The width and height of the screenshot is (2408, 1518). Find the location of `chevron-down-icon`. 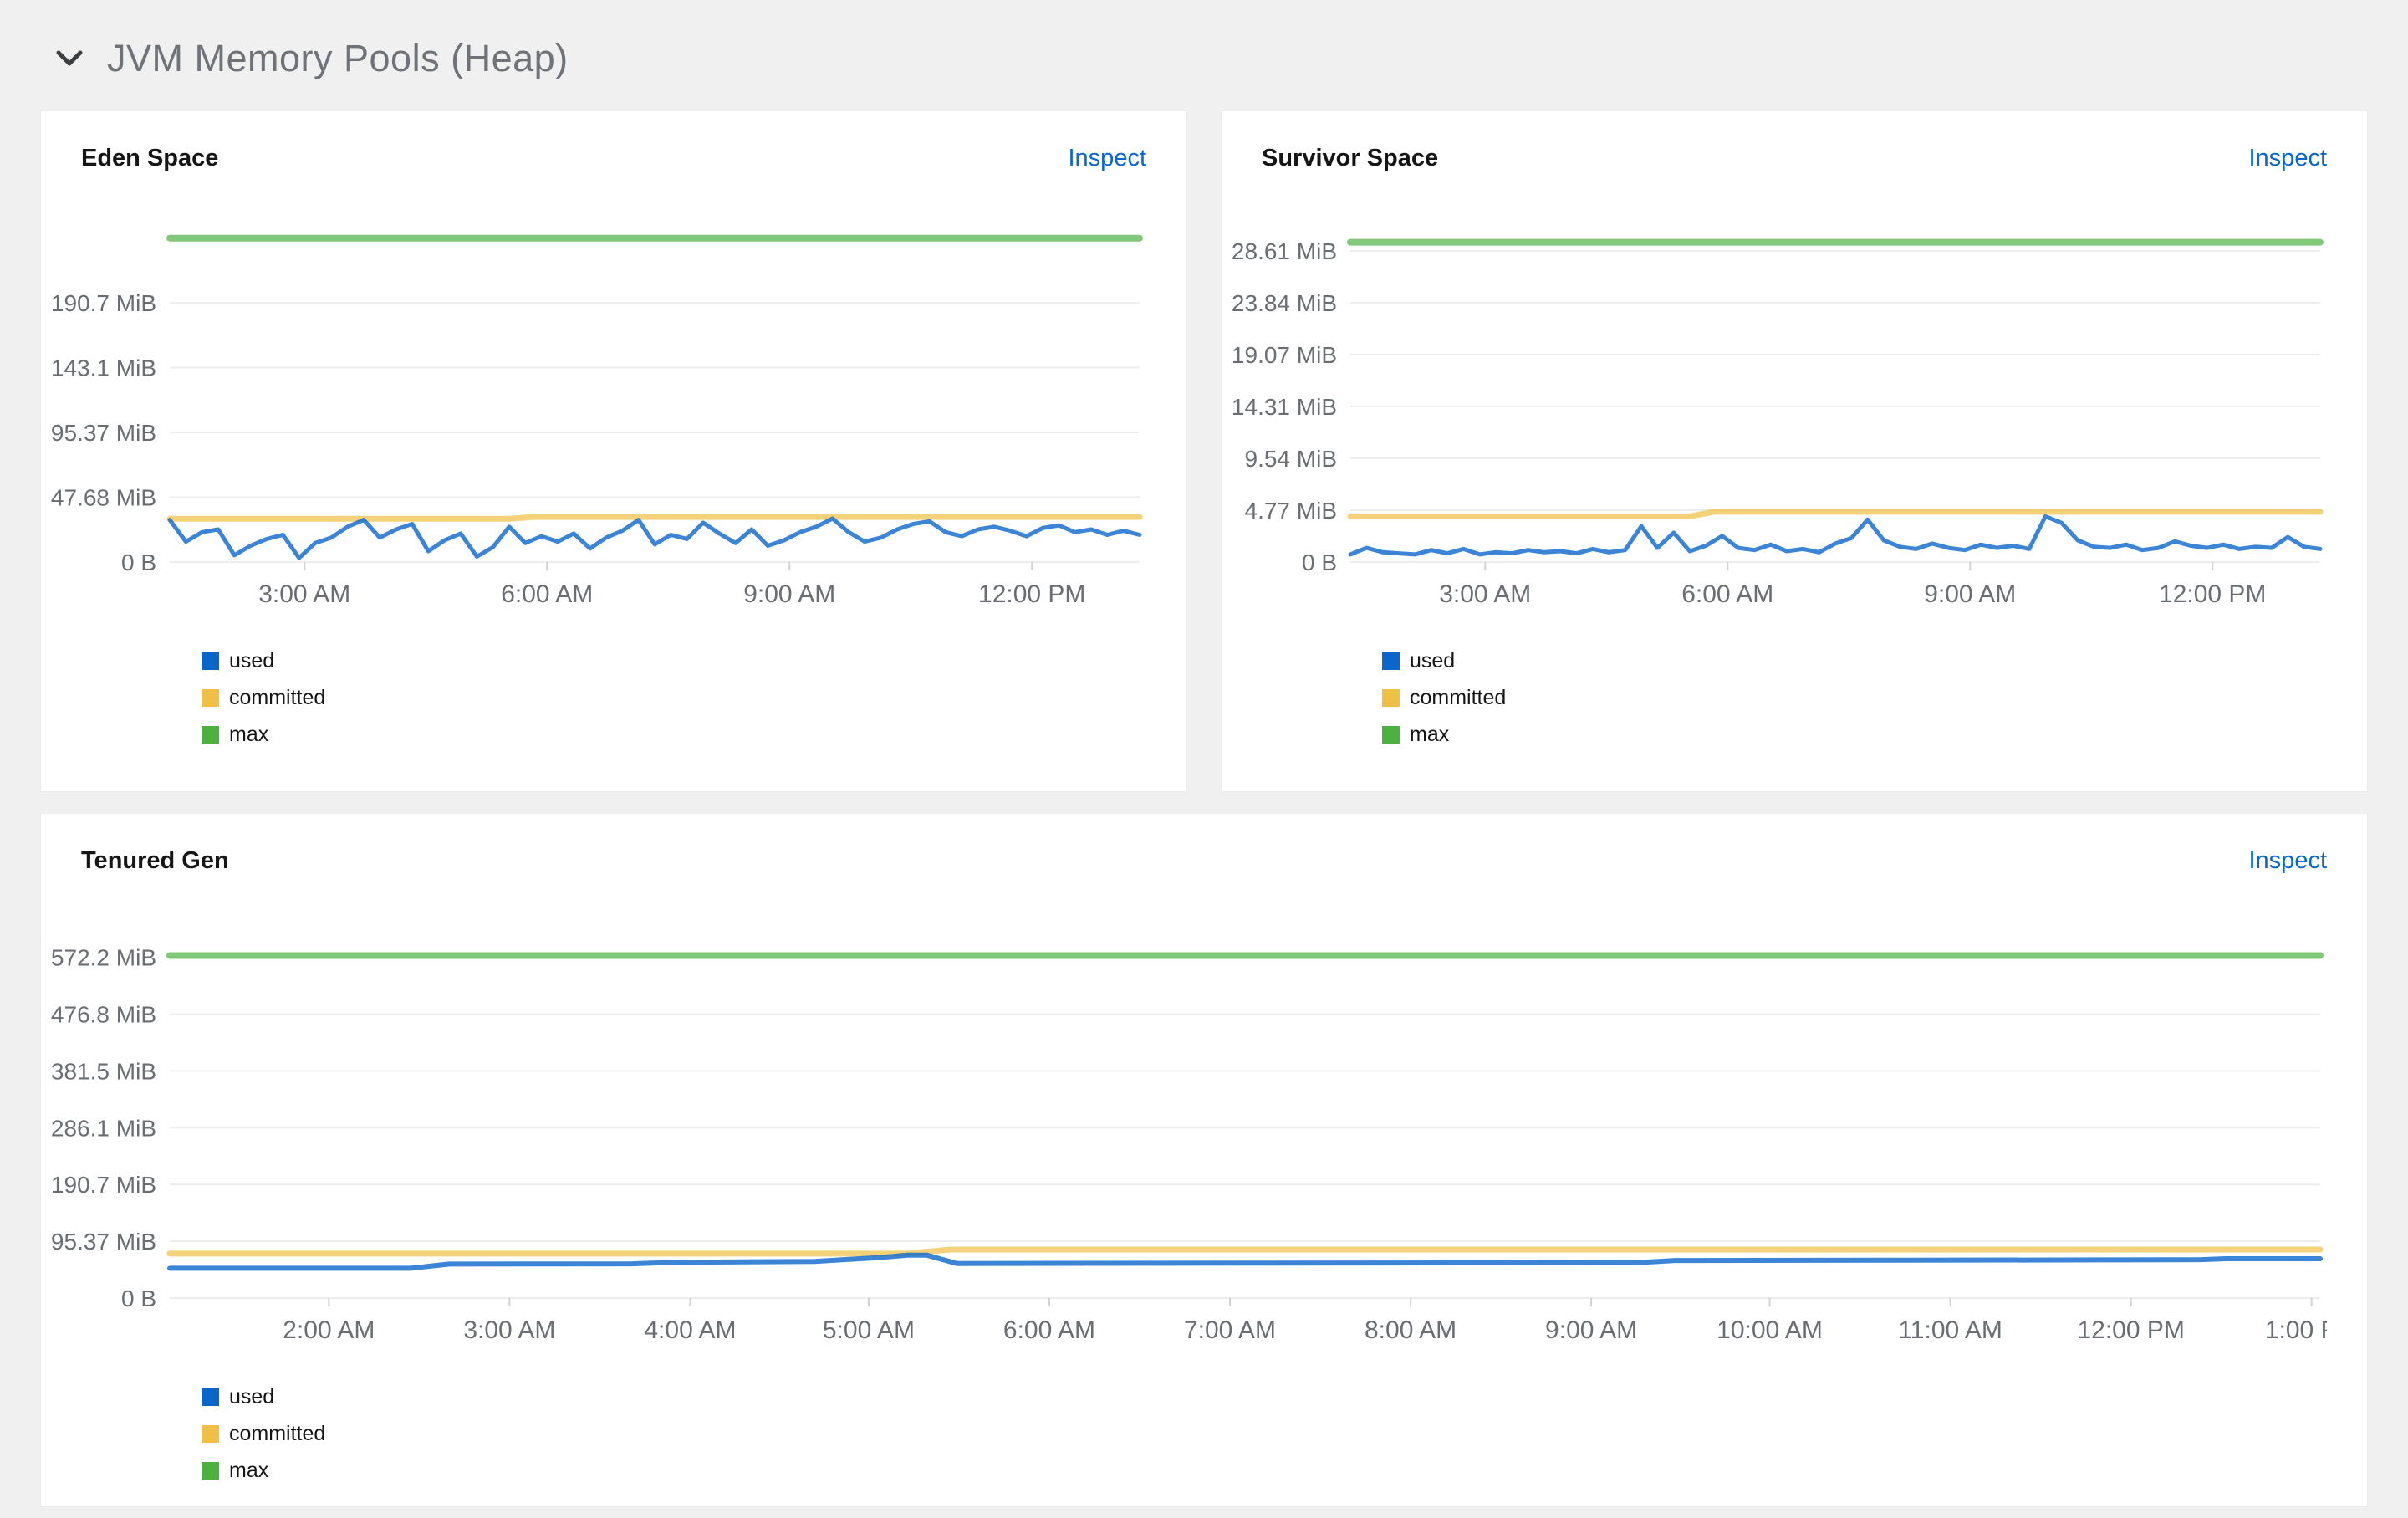

chevron-down-icon is located at coordinates (69, 59).